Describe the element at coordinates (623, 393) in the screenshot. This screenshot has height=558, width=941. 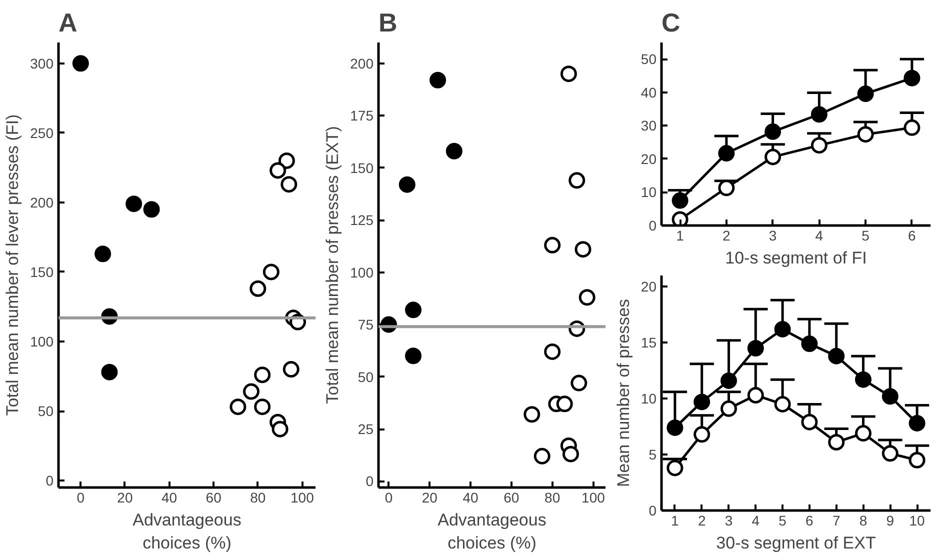
I see `y-axis-title: Mean number of presses` at that location.